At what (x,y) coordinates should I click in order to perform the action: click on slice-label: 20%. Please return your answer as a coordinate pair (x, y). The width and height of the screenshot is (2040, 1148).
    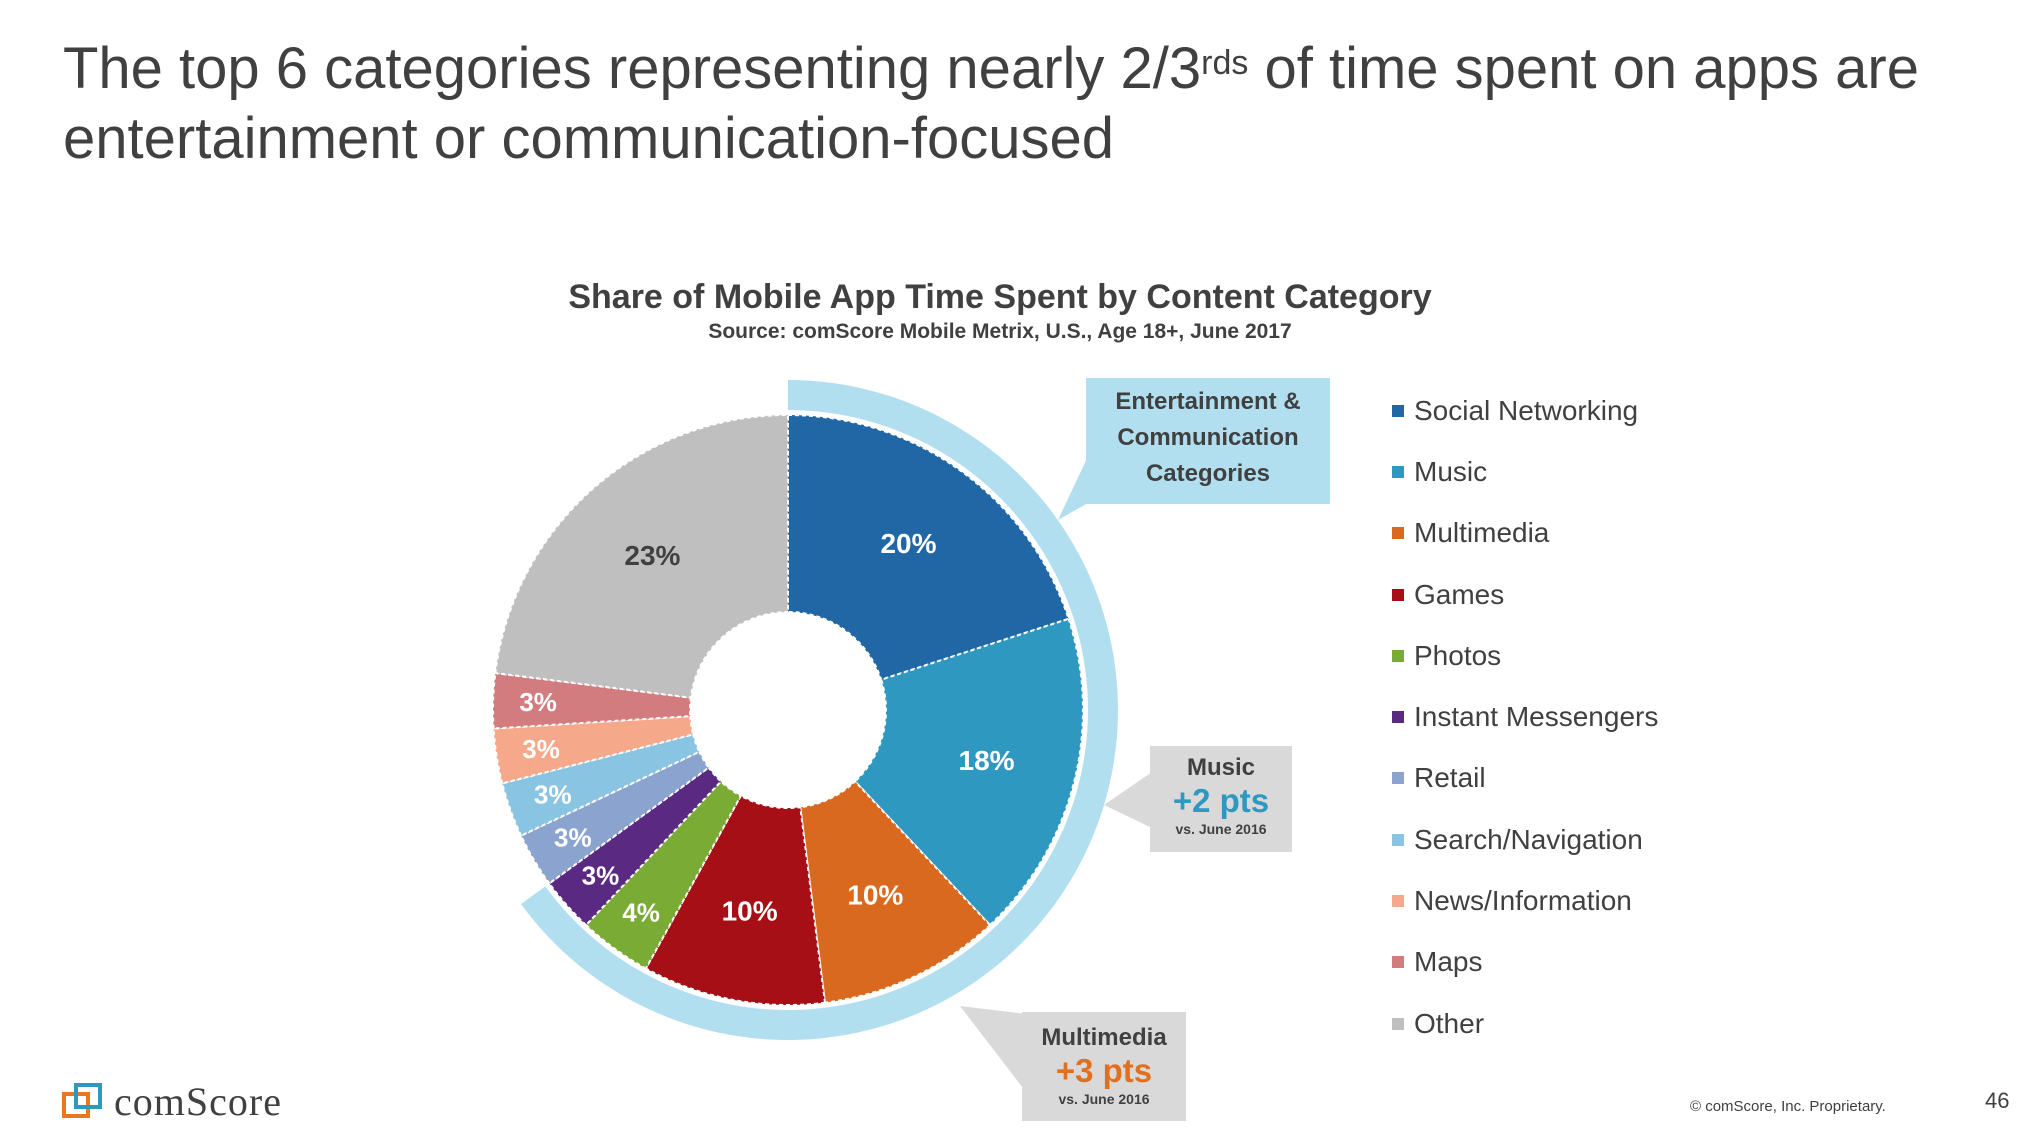
    Looking at the image, I should click on (908, 543).